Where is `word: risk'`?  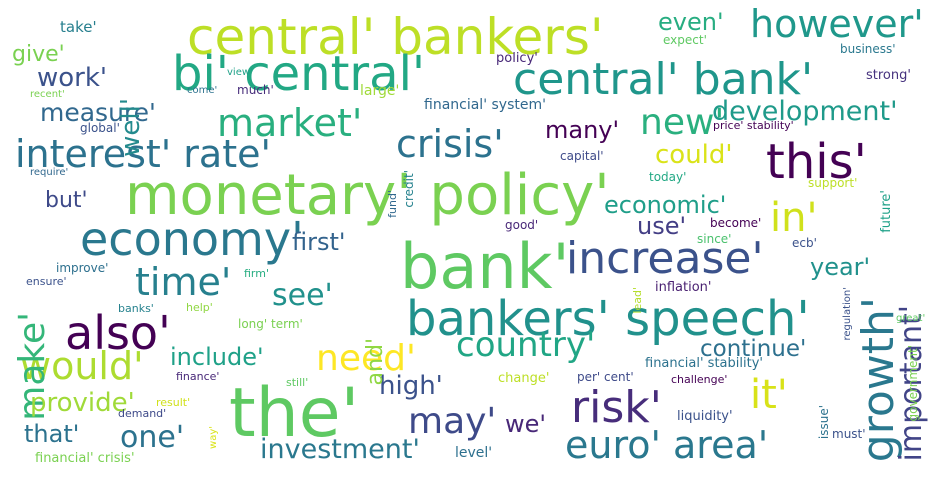 word: risk' is located at coordinates (616, 407).